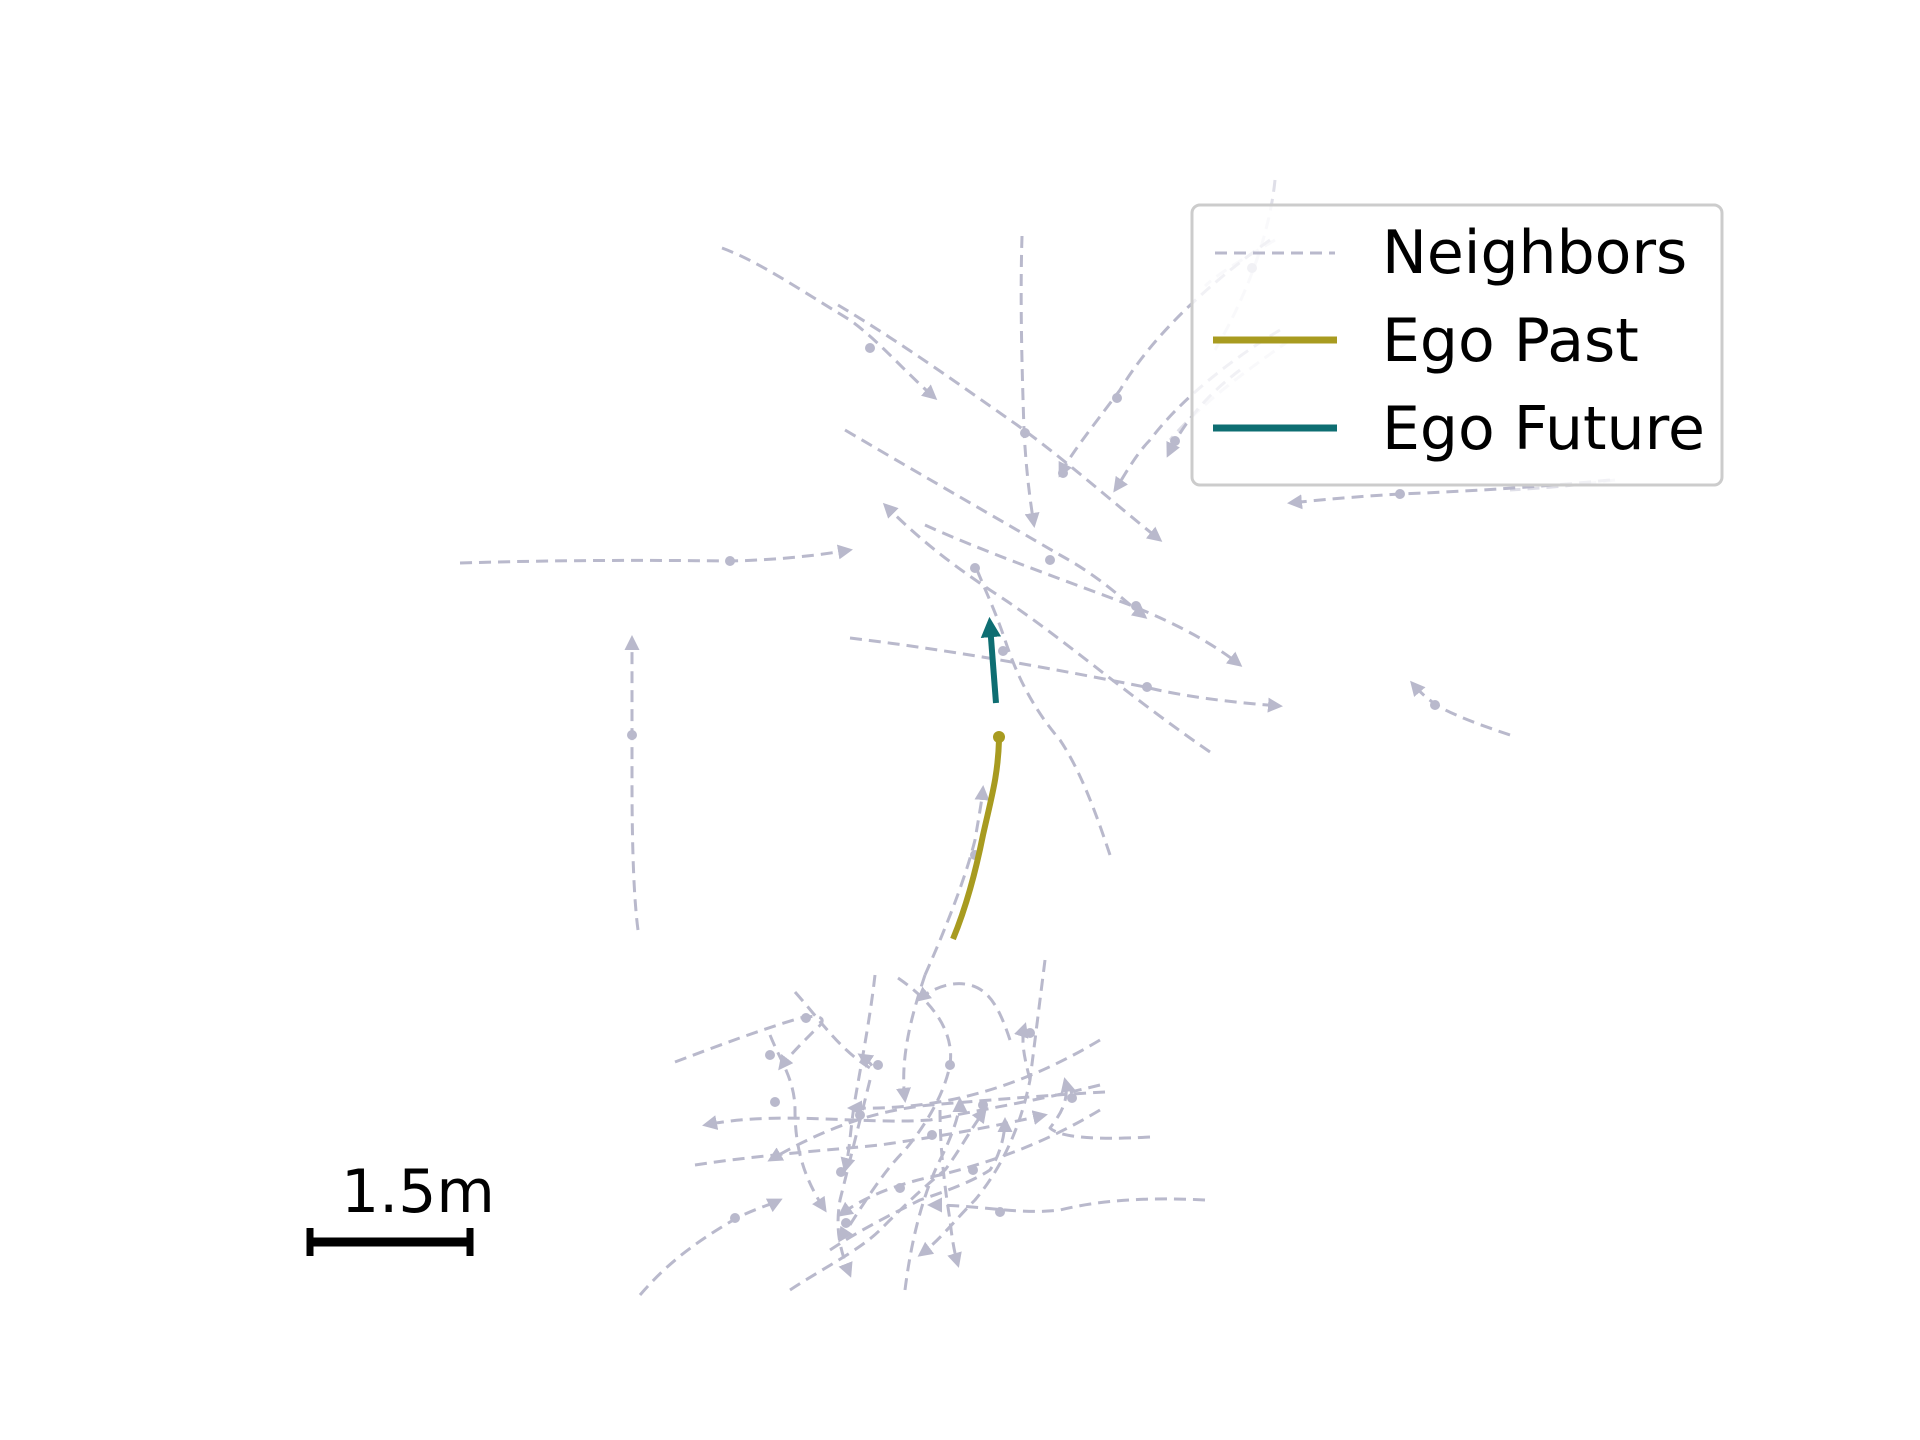 This screenshot has height=1440, width=1920. Describe the element at coordinates (999, 737) in the screenshot. I see `ego-current-position` at that location.